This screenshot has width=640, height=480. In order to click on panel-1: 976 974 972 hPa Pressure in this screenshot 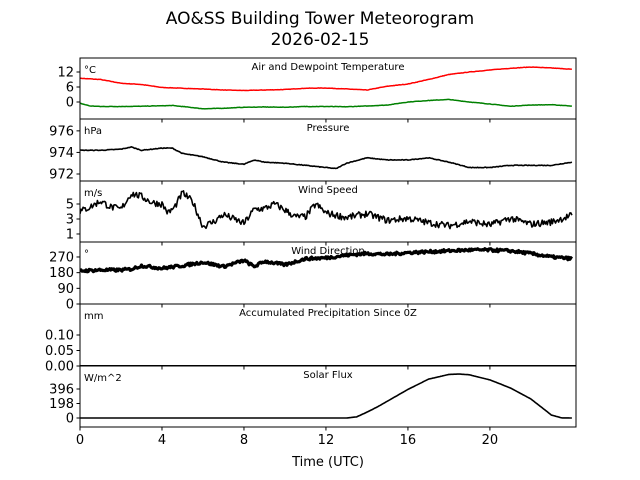, I will do `click(313, 151)`.